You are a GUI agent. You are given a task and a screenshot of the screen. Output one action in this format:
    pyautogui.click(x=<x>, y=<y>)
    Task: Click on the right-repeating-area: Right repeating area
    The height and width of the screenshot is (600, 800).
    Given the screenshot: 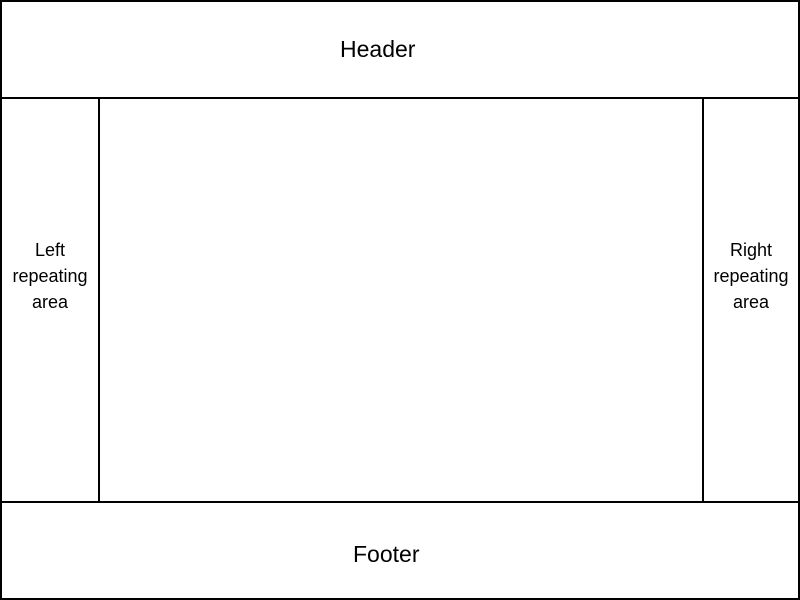 What is the action you would take?
    pyautogui.click(x=750, y=300)
    